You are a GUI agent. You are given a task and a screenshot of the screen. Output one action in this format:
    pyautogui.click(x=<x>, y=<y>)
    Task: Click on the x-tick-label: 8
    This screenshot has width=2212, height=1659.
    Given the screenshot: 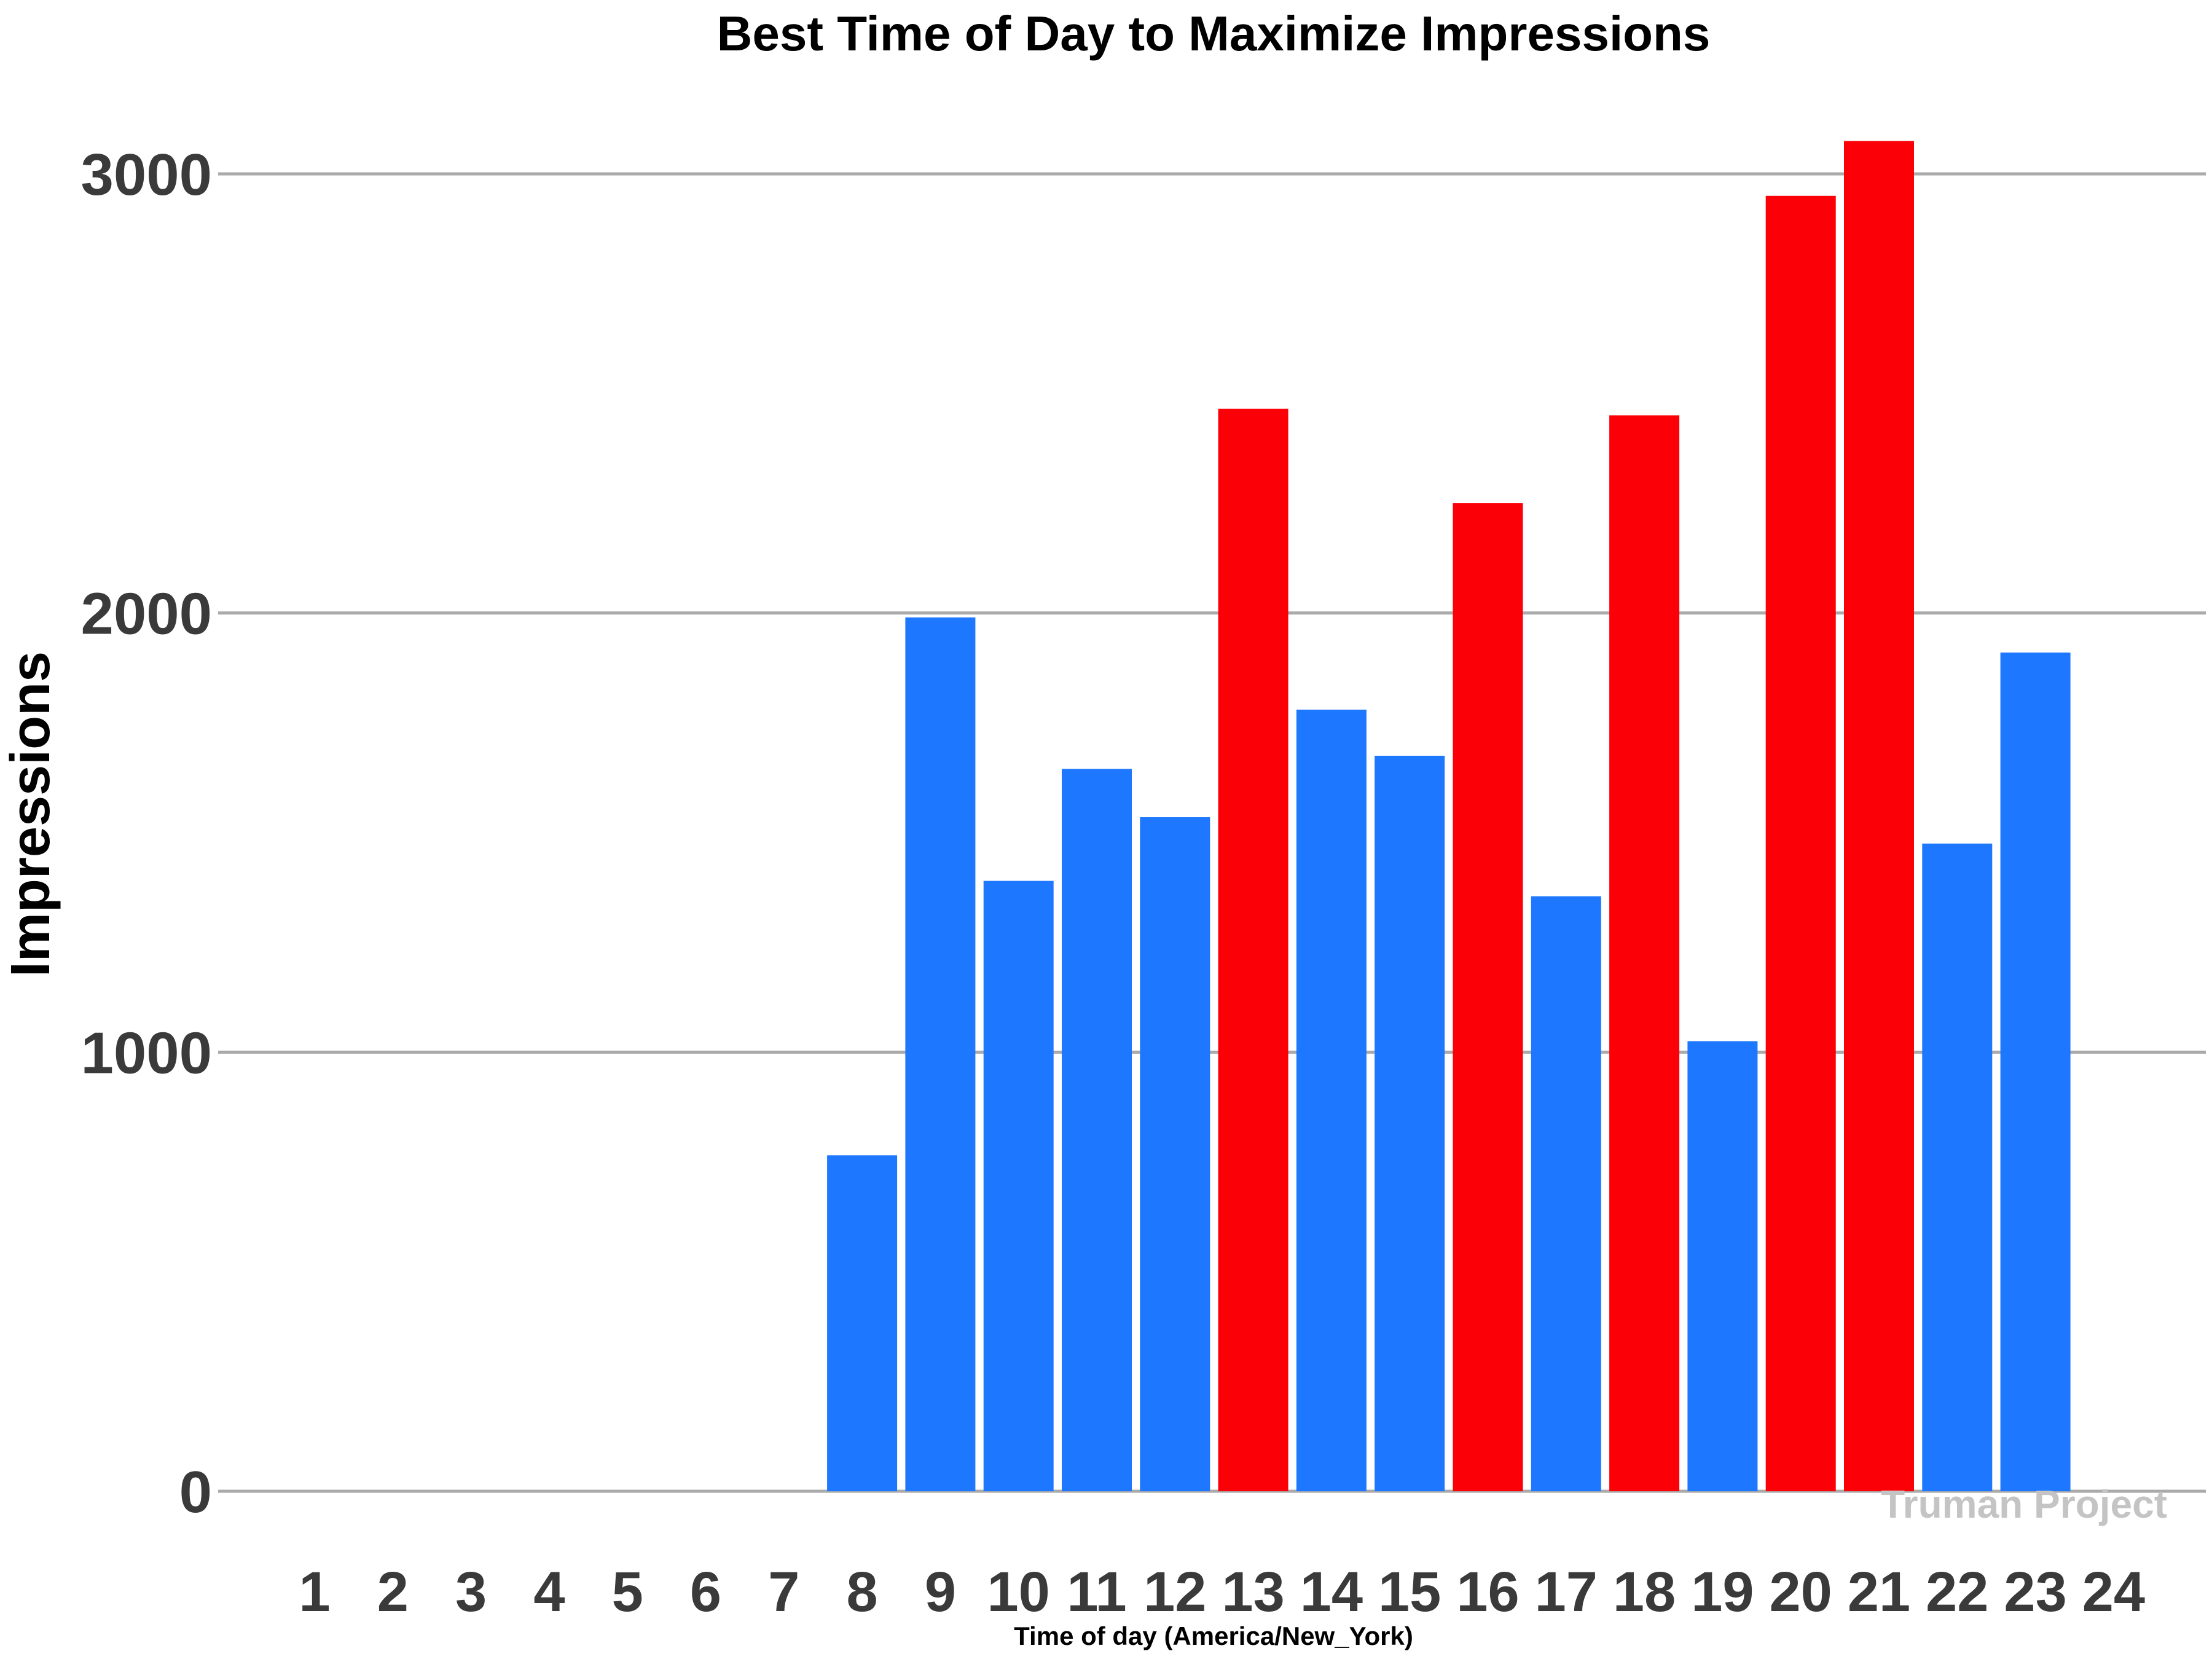 What is the action you would take?
    pyautogui.click(x=862, y=1592)
    